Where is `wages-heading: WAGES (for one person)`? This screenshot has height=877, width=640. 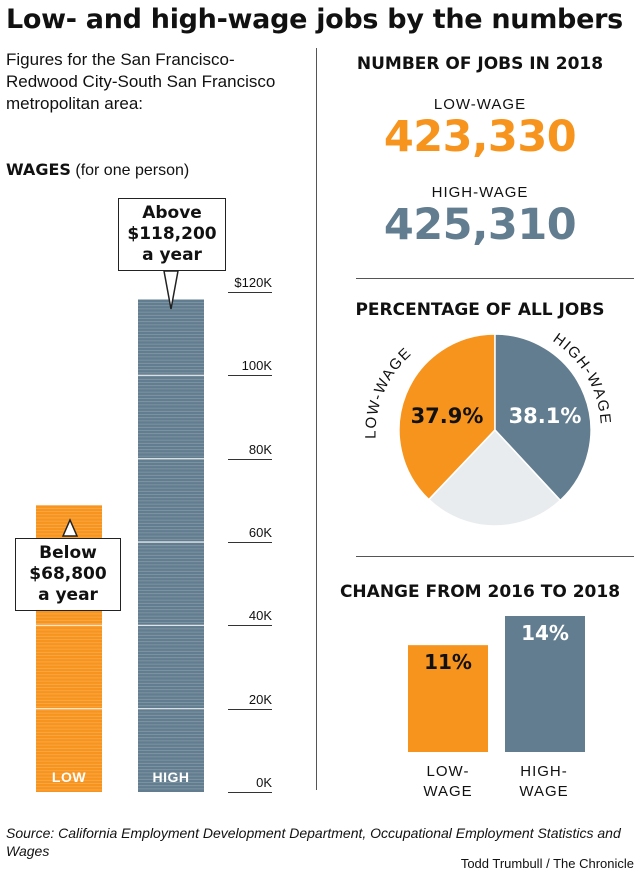
wages-heading: WAGES (for one person) is located at coordinates (97, 170).